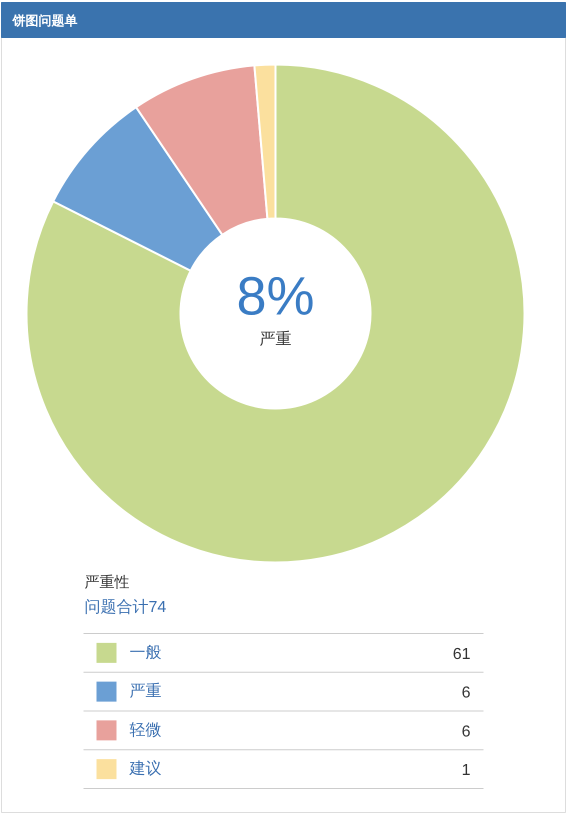 The height and width of the screenshot is (815, 566). I want to click on text: 8%, so click(275, 296).